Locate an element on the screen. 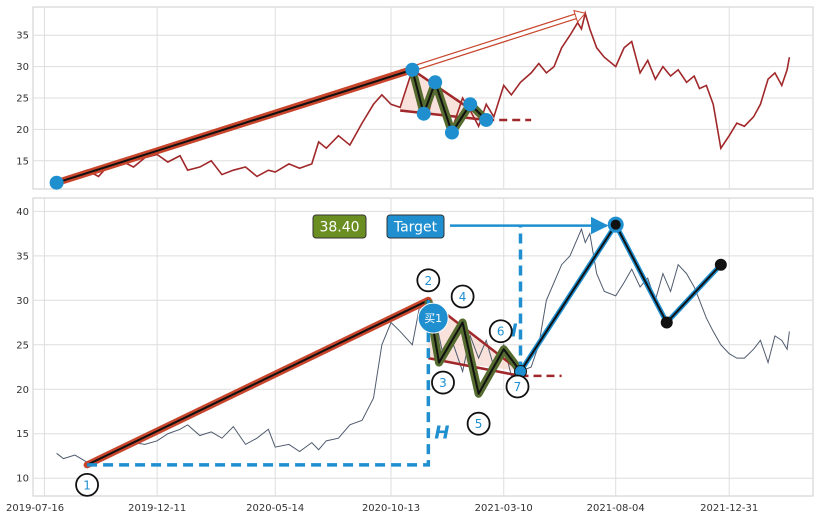  projection-markers is located at coordinates (620, 297).